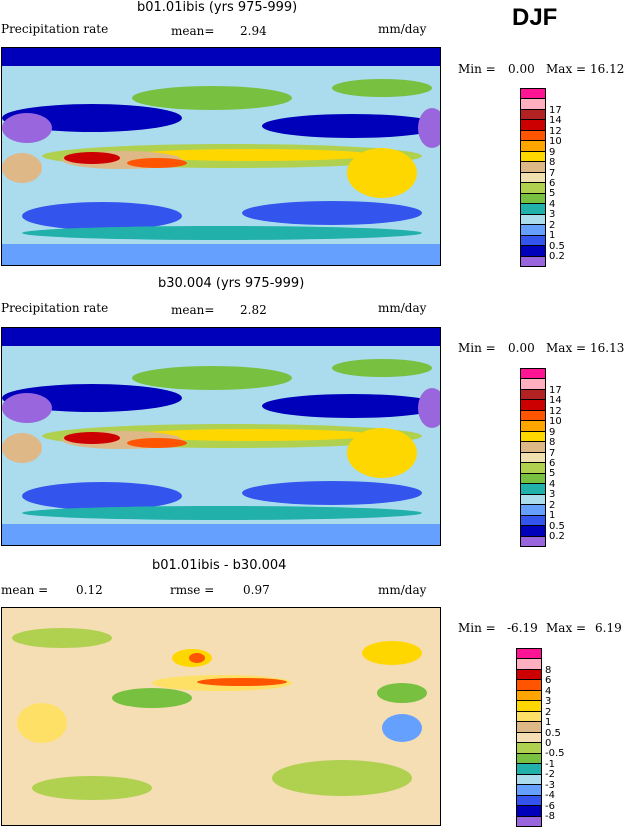  What do you see at coordinates (552, 173) in the screenshot?
I see `colorbar-tick-label: 7` at bounding box center [552, 173].